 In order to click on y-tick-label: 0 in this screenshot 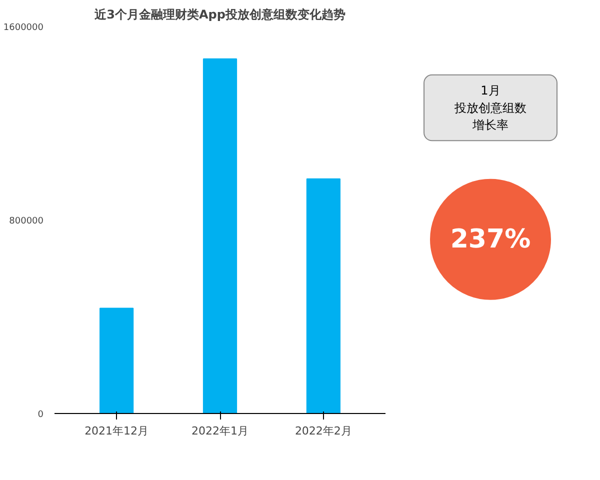, I will do `click(41, 415)`.